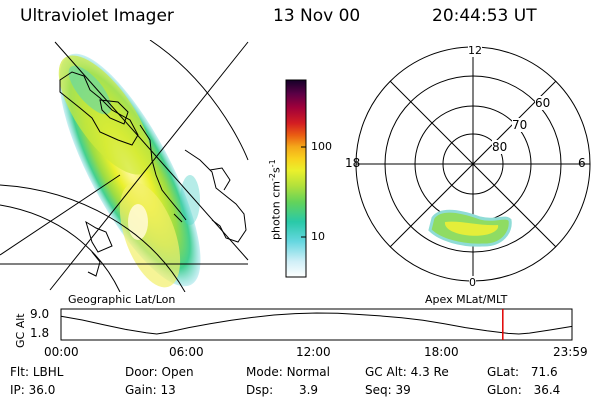 The width and height of the screenshot is (600, 400). I want to click on geo-panel-caption: Geographic Lat/Lon, so click(122, 299).